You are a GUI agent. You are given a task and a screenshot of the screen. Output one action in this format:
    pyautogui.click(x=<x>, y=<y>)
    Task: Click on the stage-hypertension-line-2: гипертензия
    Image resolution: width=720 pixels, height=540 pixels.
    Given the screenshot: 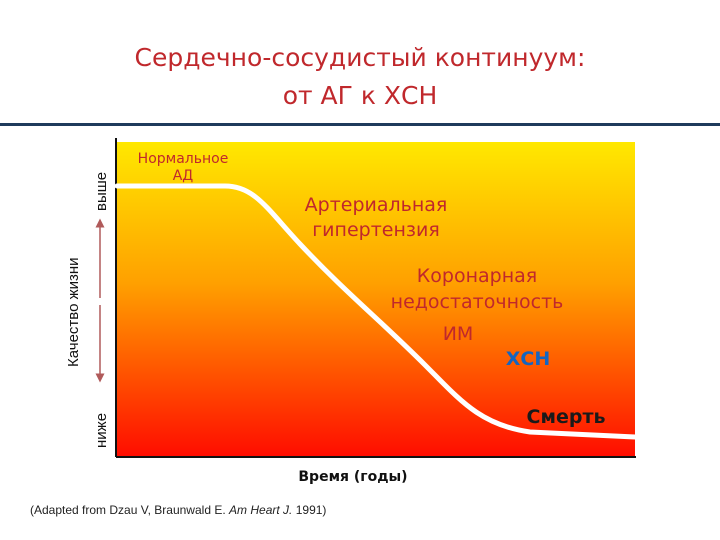 What is the action you would take?
    pyautogui.click(x=376, y=230)
    